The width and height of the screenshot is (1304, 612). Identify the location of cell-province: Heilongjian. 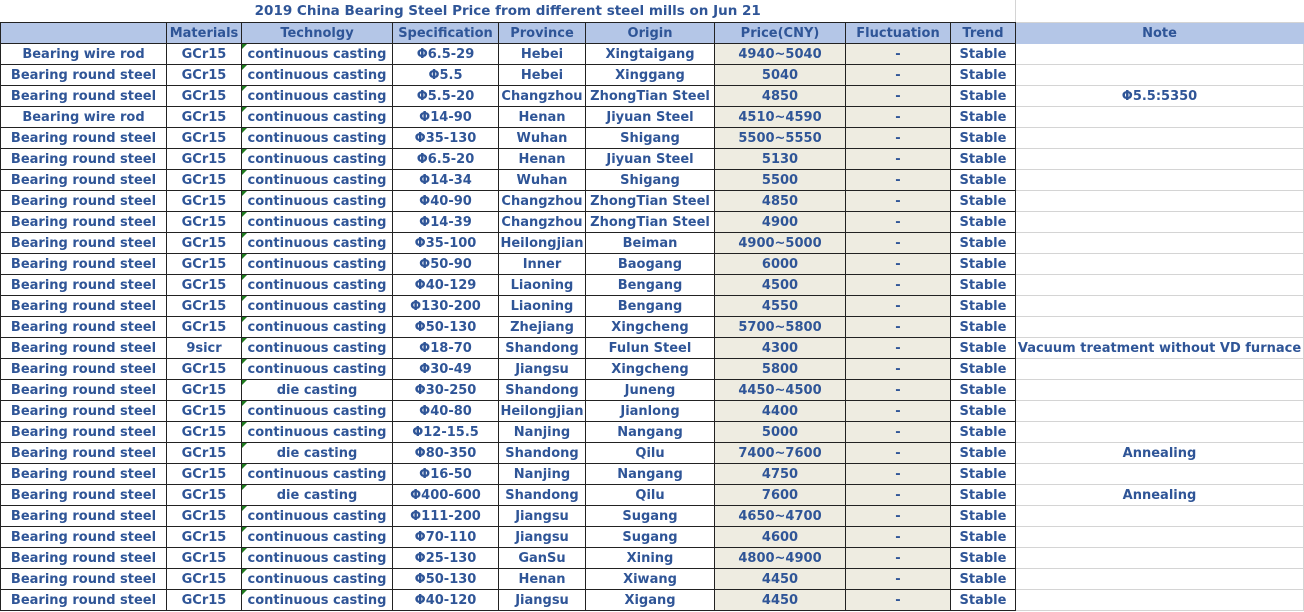
(542, 243).